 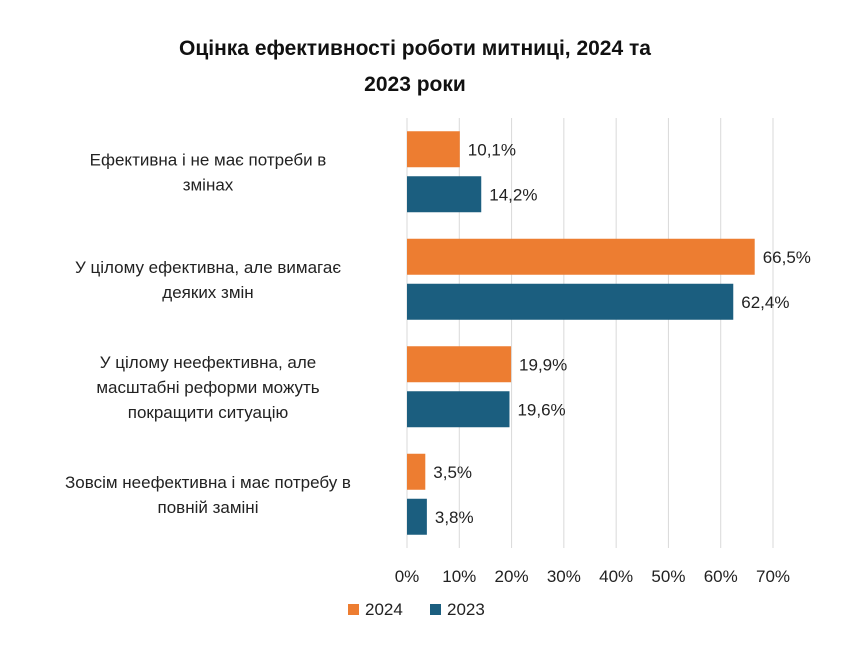 What do you see at coordinates (207, 387) in the screenshot?
I see `category-label: масштабні реформи можуть` at bounding box center [207, 387].